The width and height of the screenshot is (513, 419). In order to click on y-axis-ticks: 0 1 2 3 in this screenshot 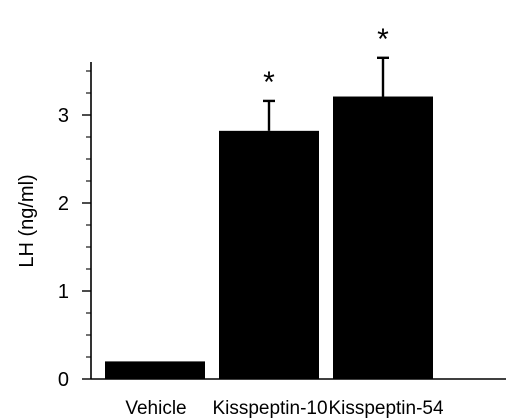, I will do `click(74, 230)`.